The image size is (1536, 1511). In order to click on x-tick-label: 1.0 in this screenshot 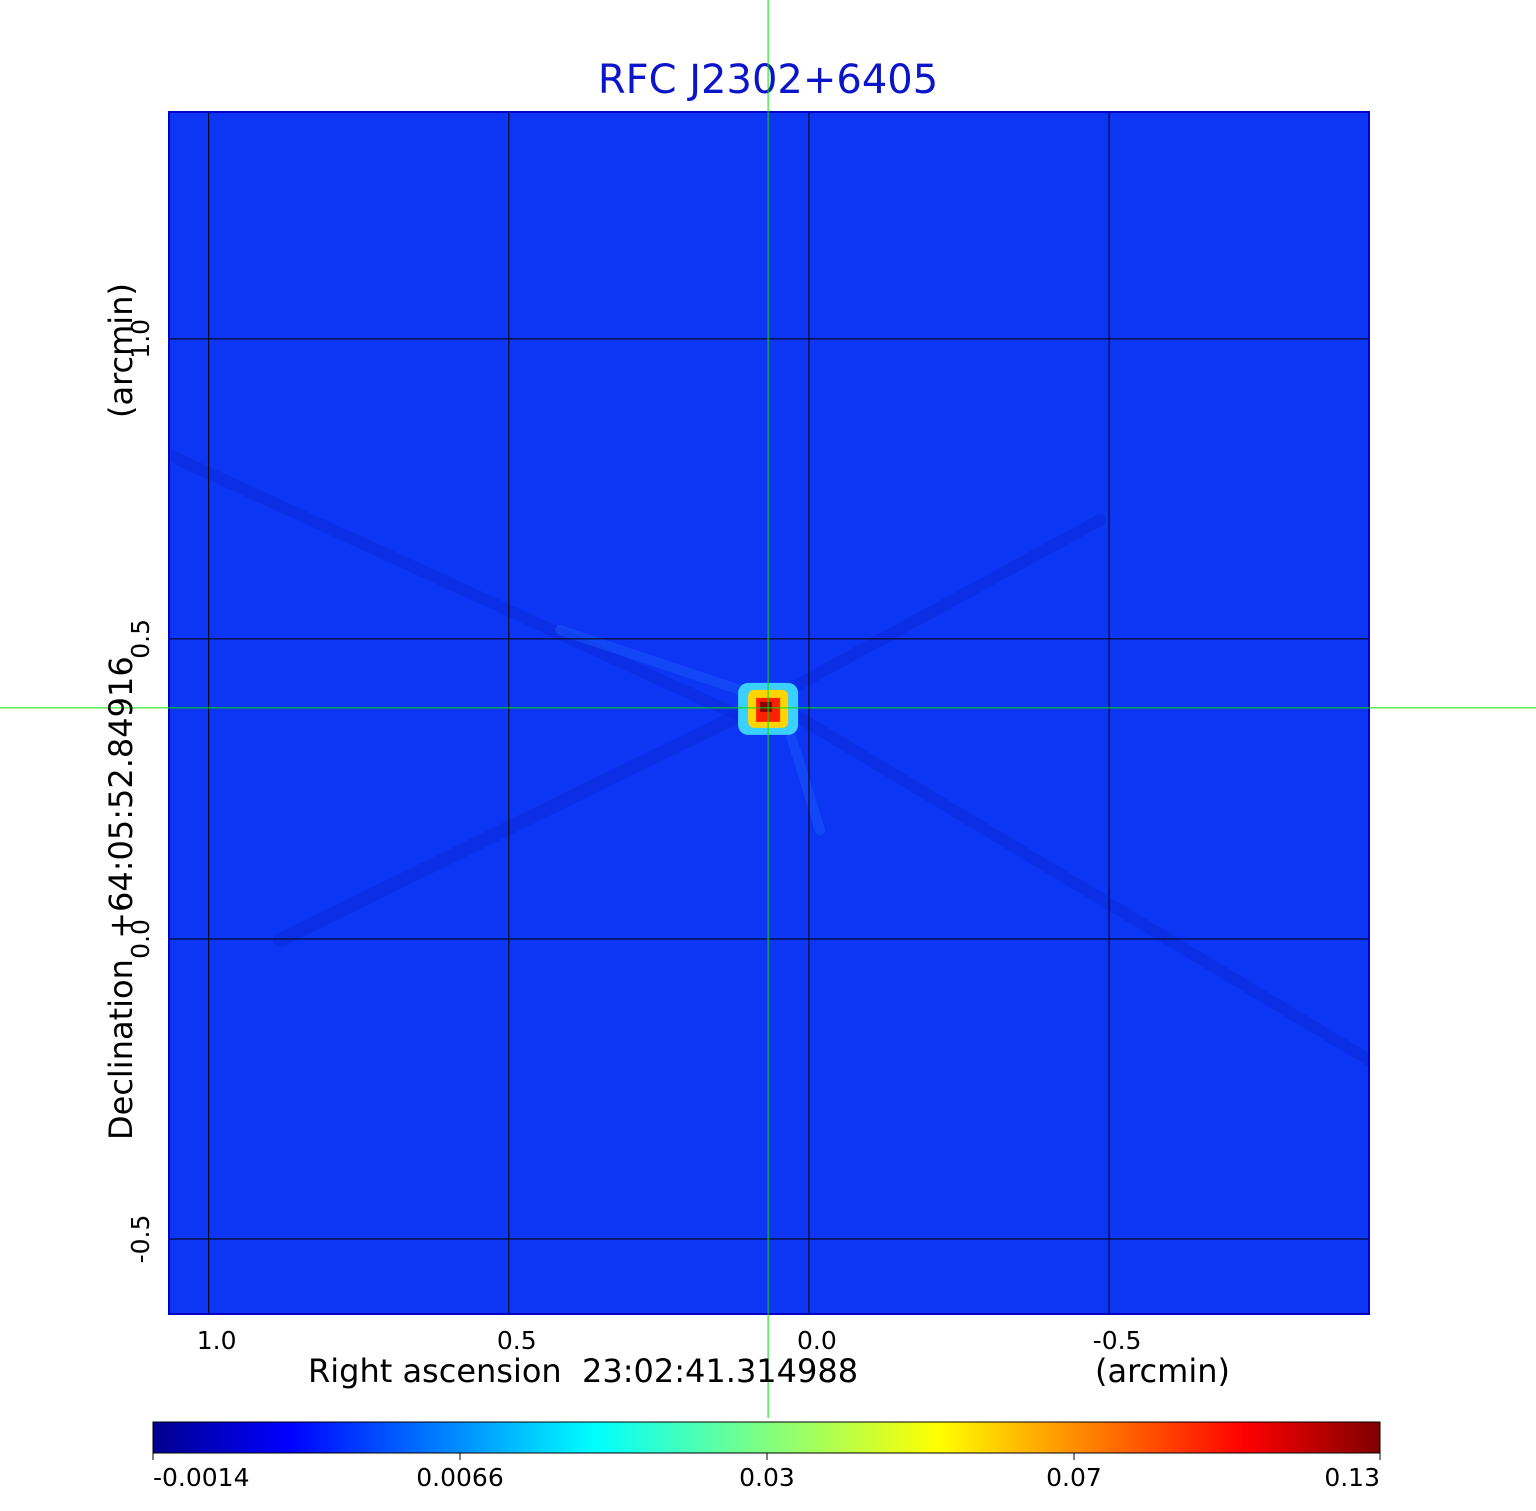, I will do `click(217, 1340)`.